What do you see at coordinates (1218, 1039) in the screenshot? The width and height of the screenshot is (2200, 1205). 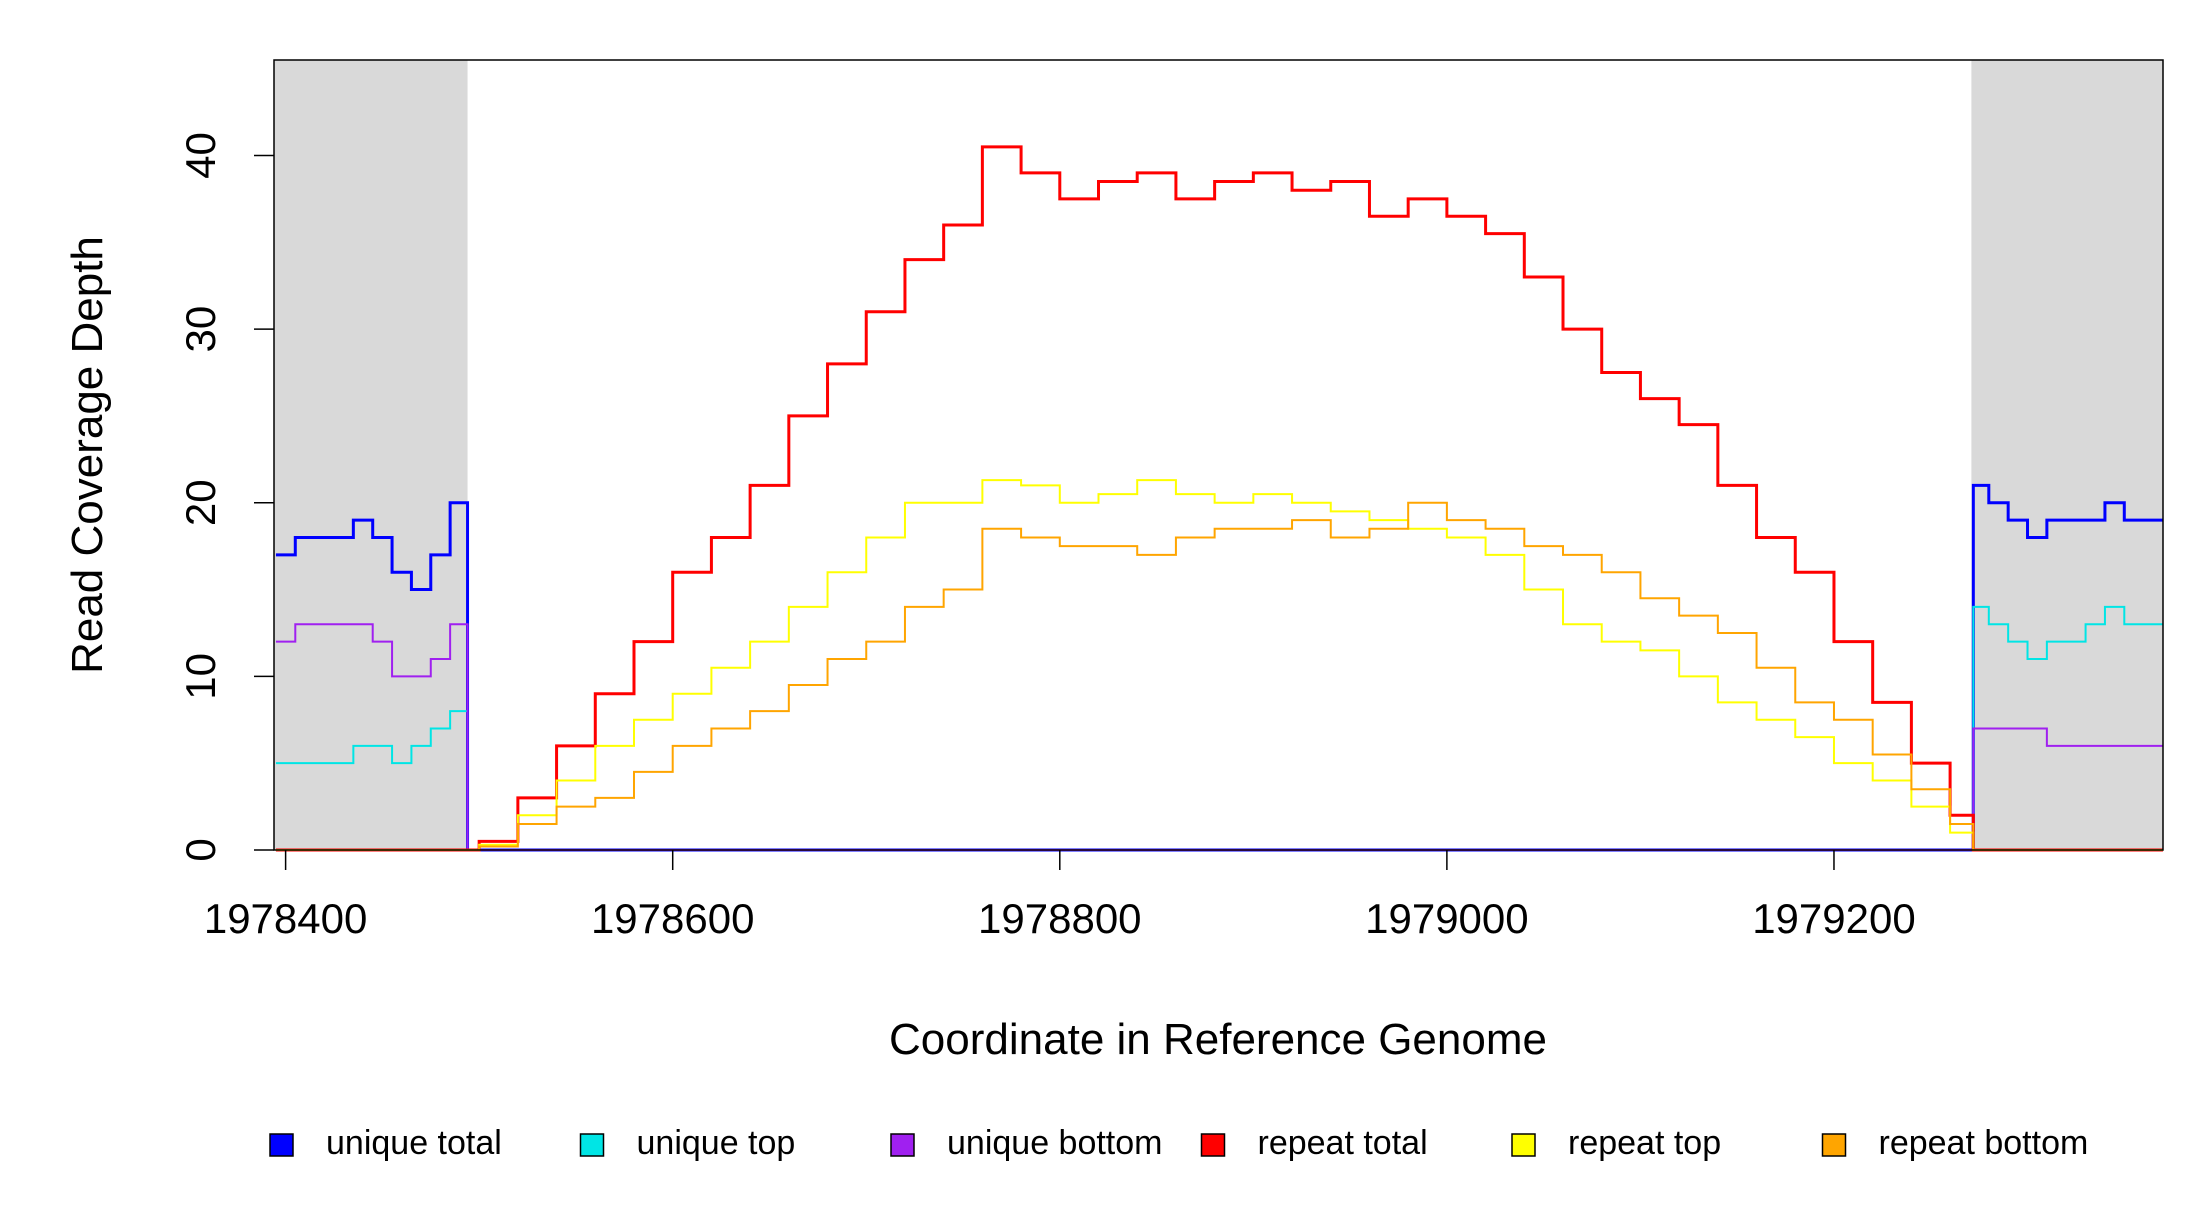 I see `x-axis-title: Coordinate in Reference Genome` at bounding box center [1218, 1039].